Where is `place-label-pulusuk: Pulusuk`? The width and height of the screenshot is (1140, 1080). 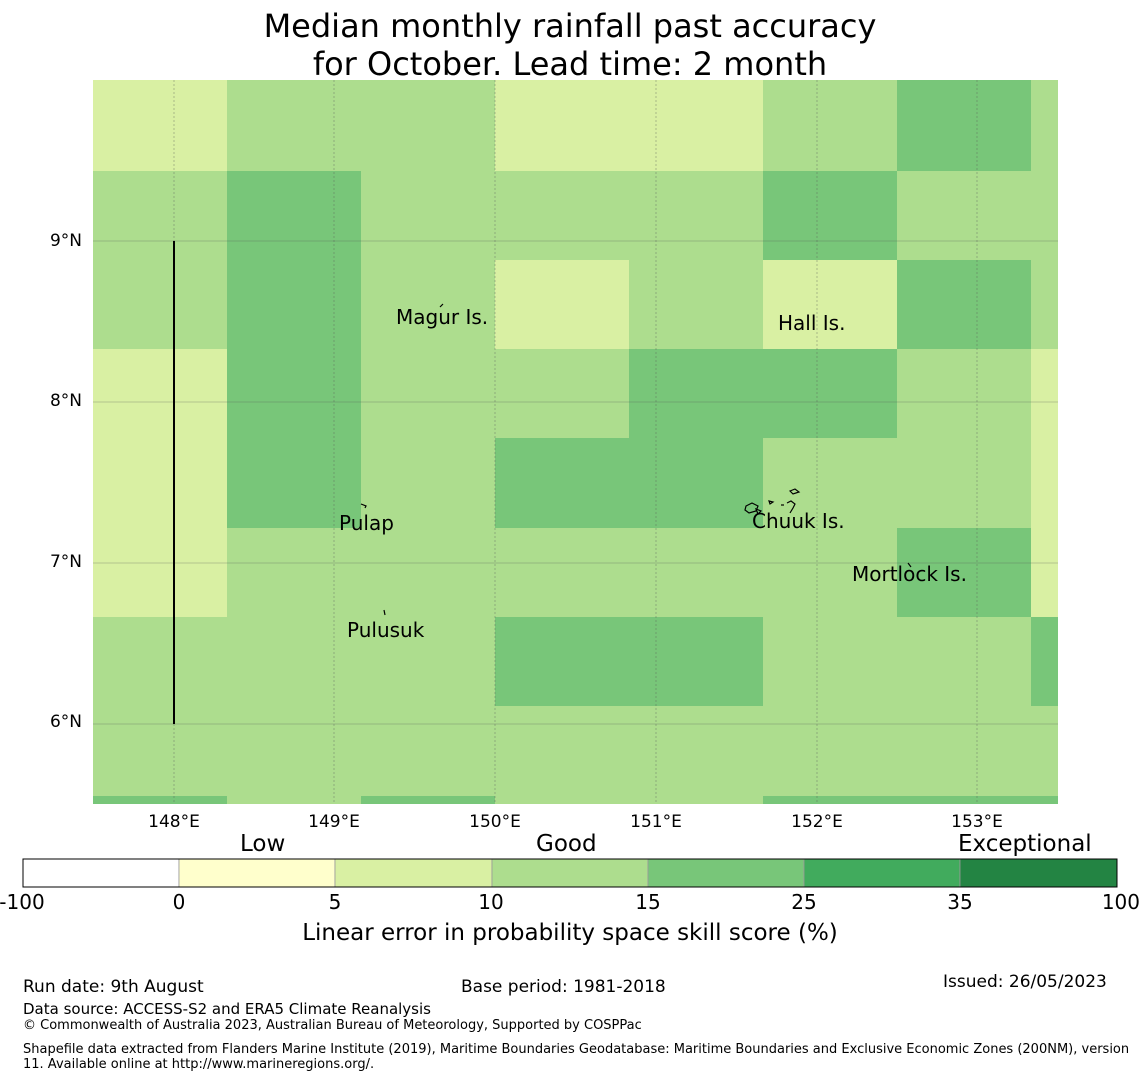 place-label-pulusuk: Pulusuk is located at coordinates (386, 630).